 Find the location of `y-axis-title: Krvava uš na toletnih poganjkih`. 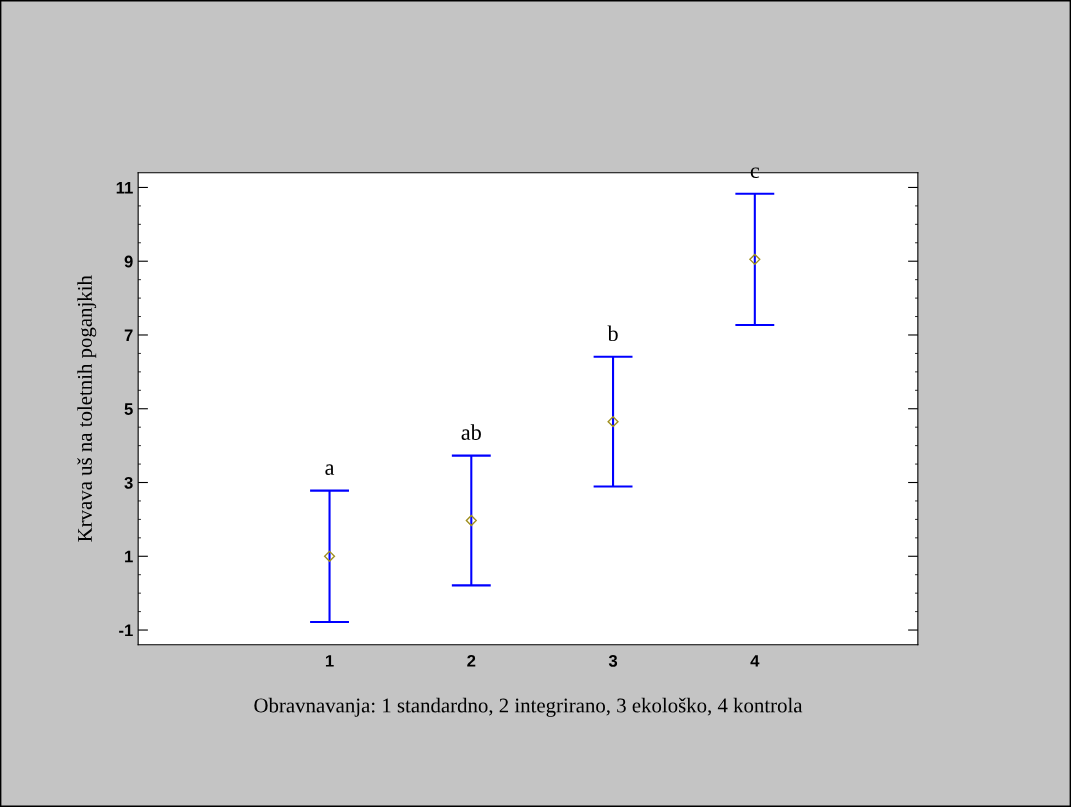

y-axis-title: Krvava uš na toletnih poganjkih is located at coordinates (87, 408).